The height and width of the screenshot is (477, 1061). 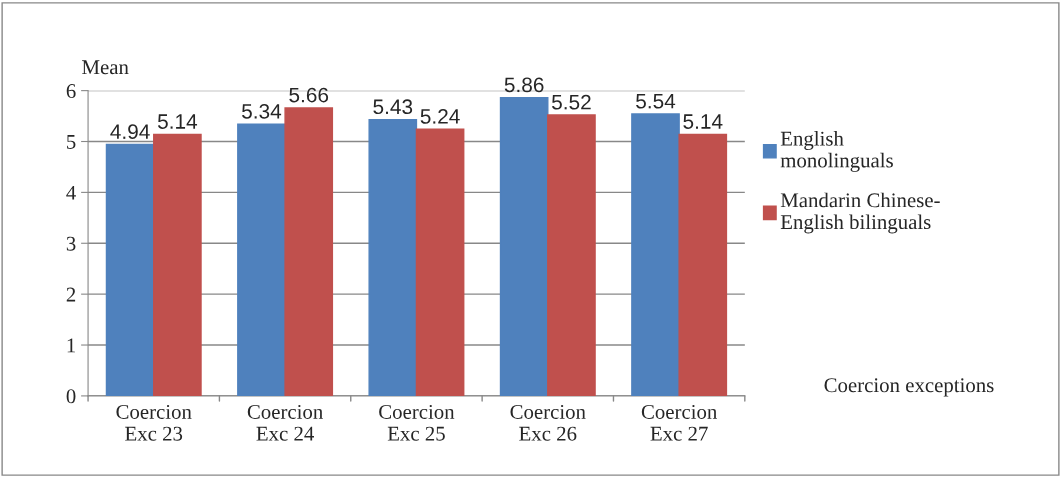 I want to click on x-axis-title: Coercion exceptions, so click(x=909, y=387).